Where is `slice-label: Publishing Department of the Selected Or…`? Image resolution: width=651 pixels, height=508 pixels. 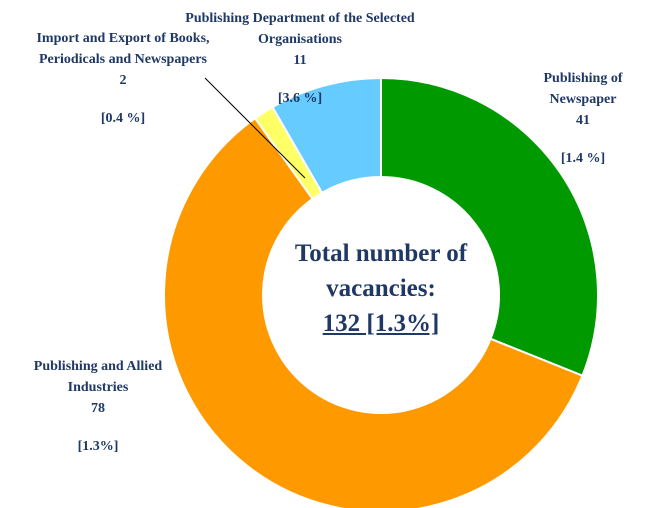 slice-label: Publishing Department of the Selected Or… is located at coordinates (300, 58).